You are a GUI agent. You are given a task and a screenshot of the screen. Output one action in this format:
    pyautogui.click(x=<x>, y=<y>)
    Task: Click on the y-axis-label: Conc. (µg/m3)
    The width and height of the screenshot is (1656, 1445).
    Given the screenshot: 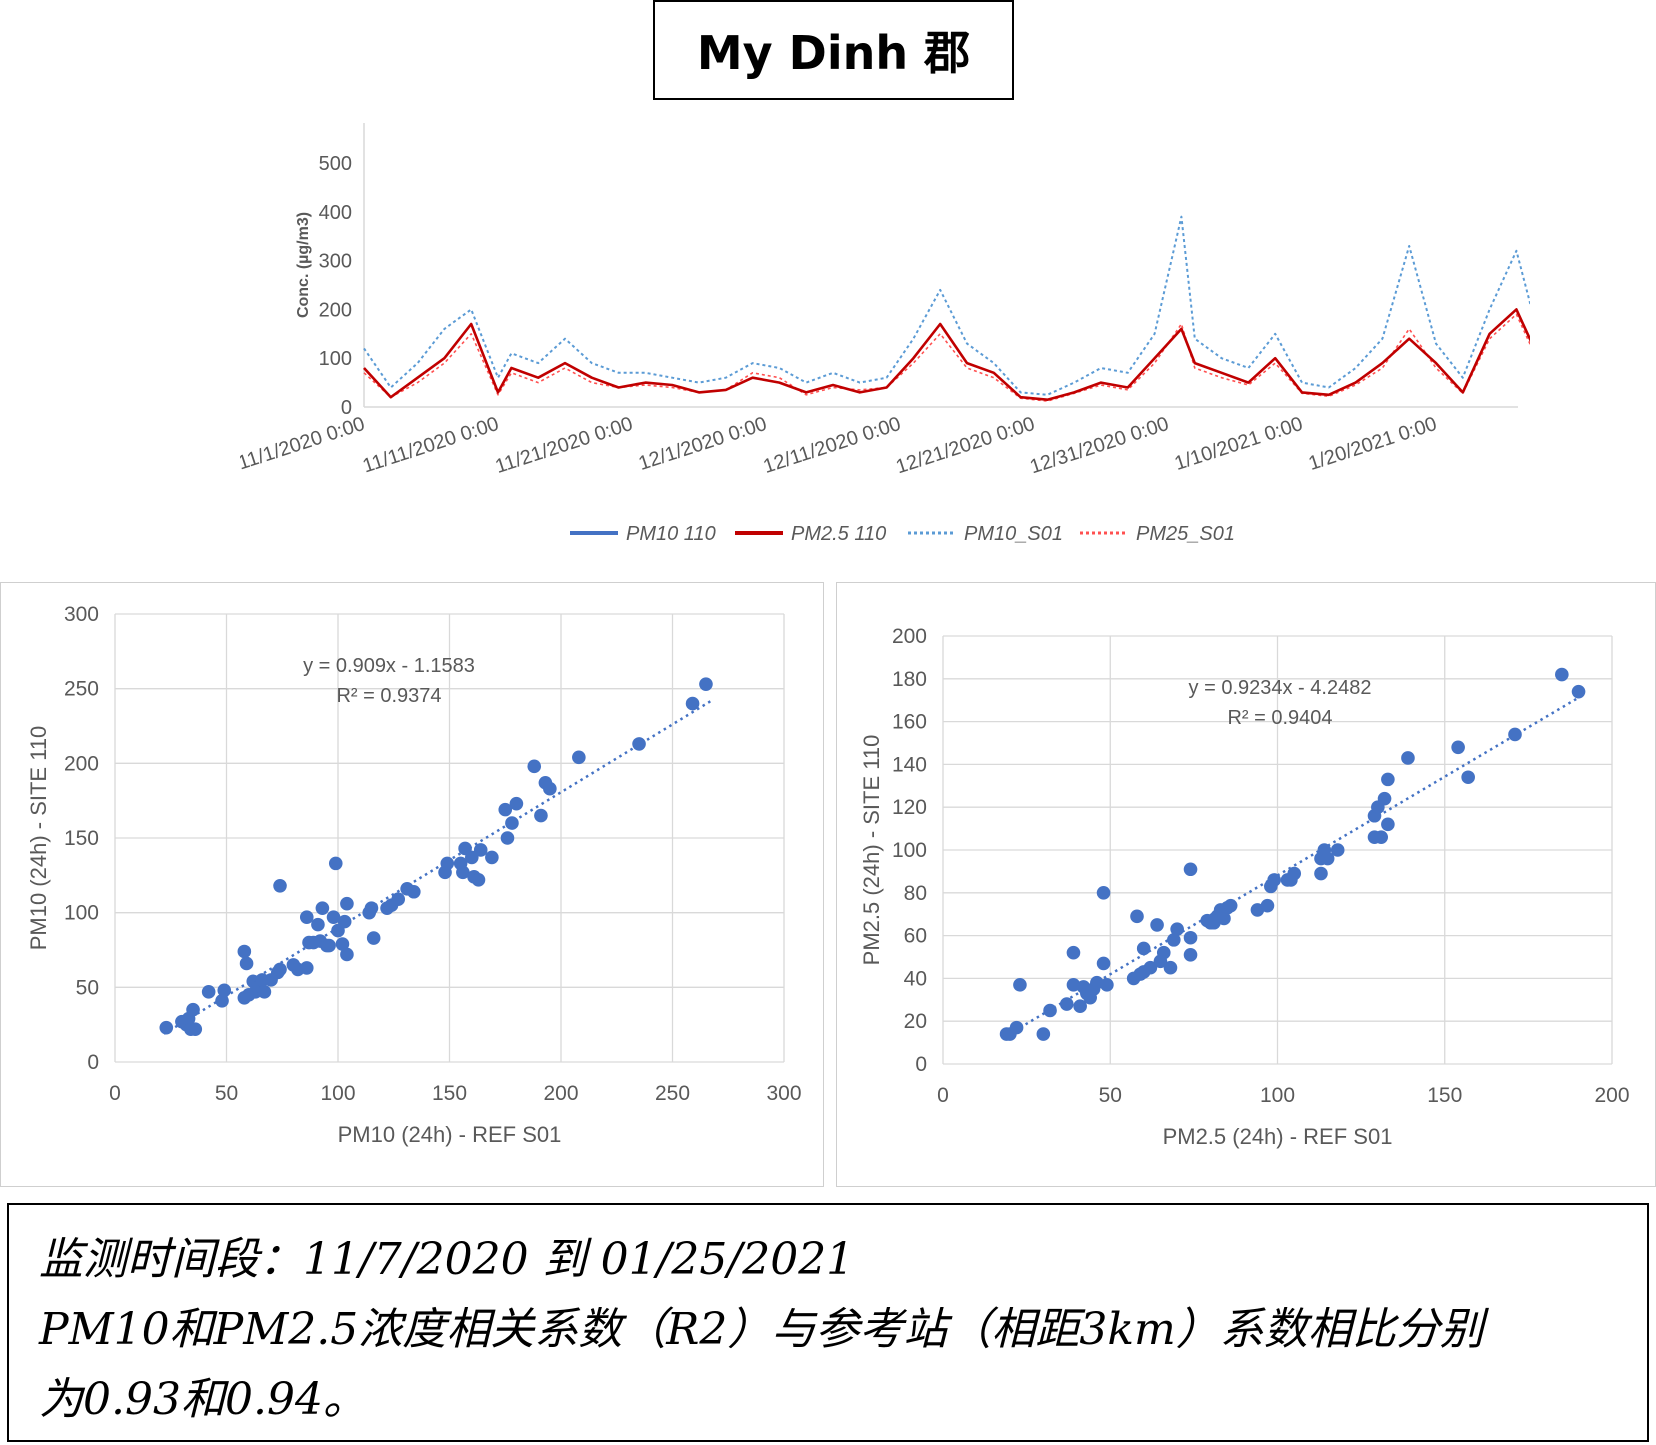 What is the action you would take?
    pyautogui.click(x=303, y=265)
    